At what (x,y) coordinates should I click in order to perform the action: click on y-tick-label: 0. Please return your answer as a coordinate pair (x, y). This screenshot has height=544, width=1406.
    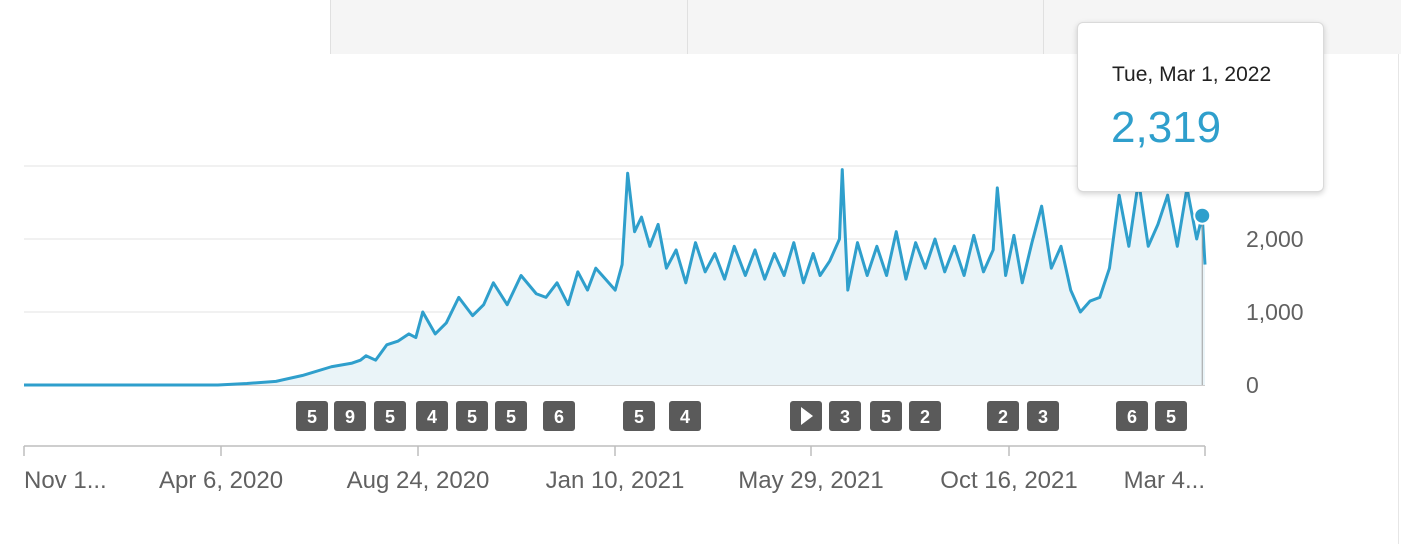
    Looking at the image, I should click on (1252, 385).